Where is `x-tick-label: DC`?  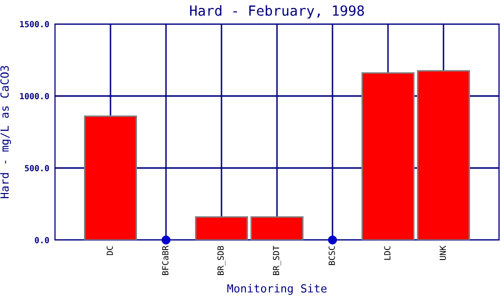 x-tick-label: DC is located at coordinates (109, 251).